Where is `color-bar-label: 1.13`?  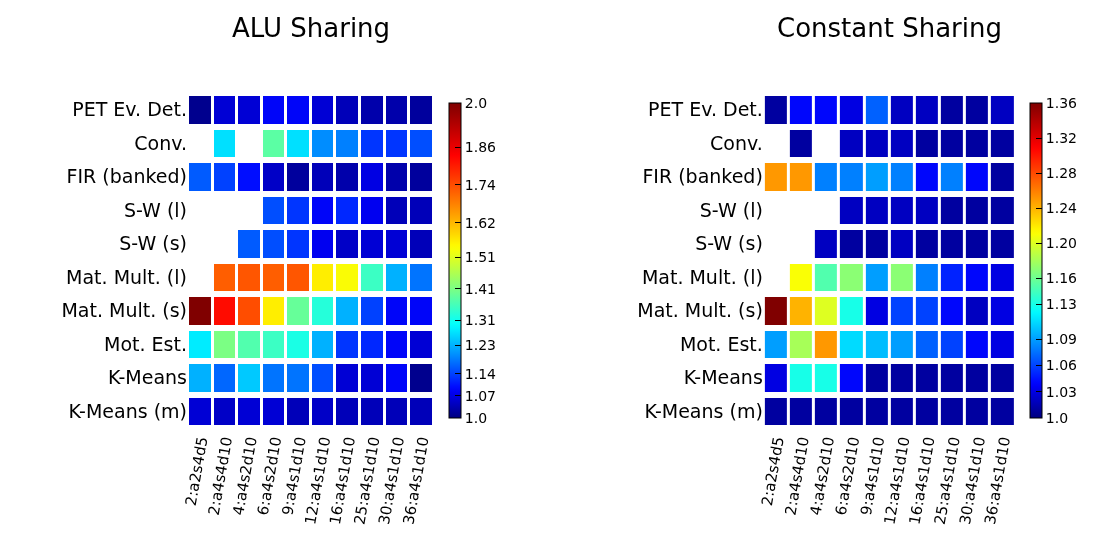
color-bar-label: 1.13 is located at coordinates (1061, 304).